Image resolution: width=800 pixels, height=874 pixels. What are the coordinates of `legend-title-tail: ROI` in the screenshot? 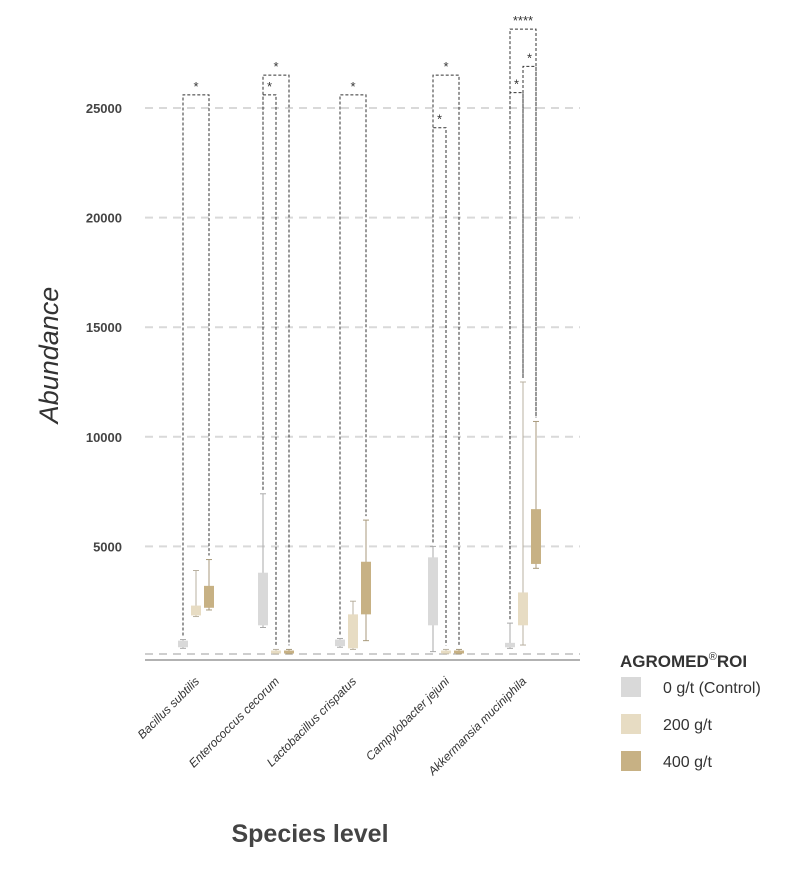 It's located at (732, 661).